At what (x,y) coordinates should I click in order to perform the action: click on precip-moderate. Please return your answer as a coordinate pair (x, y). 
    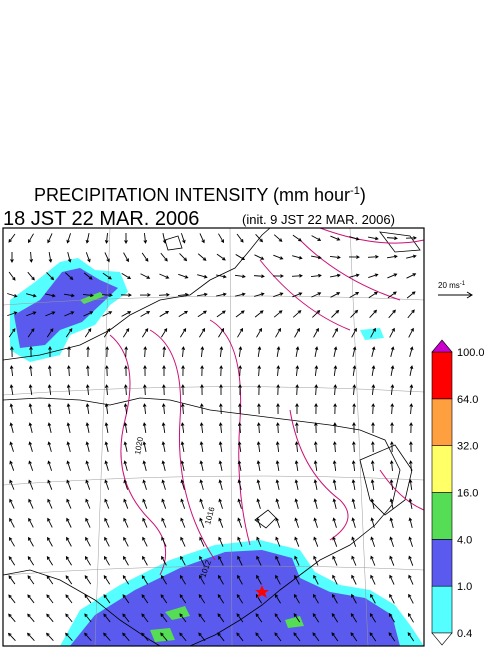
    Looking at the image, I should click on (66, 308).